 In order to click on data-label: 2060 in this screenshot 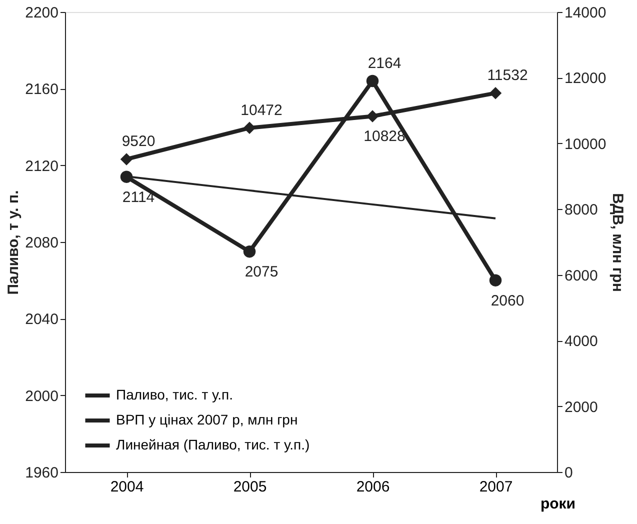, I will do `click(507, 301)`.